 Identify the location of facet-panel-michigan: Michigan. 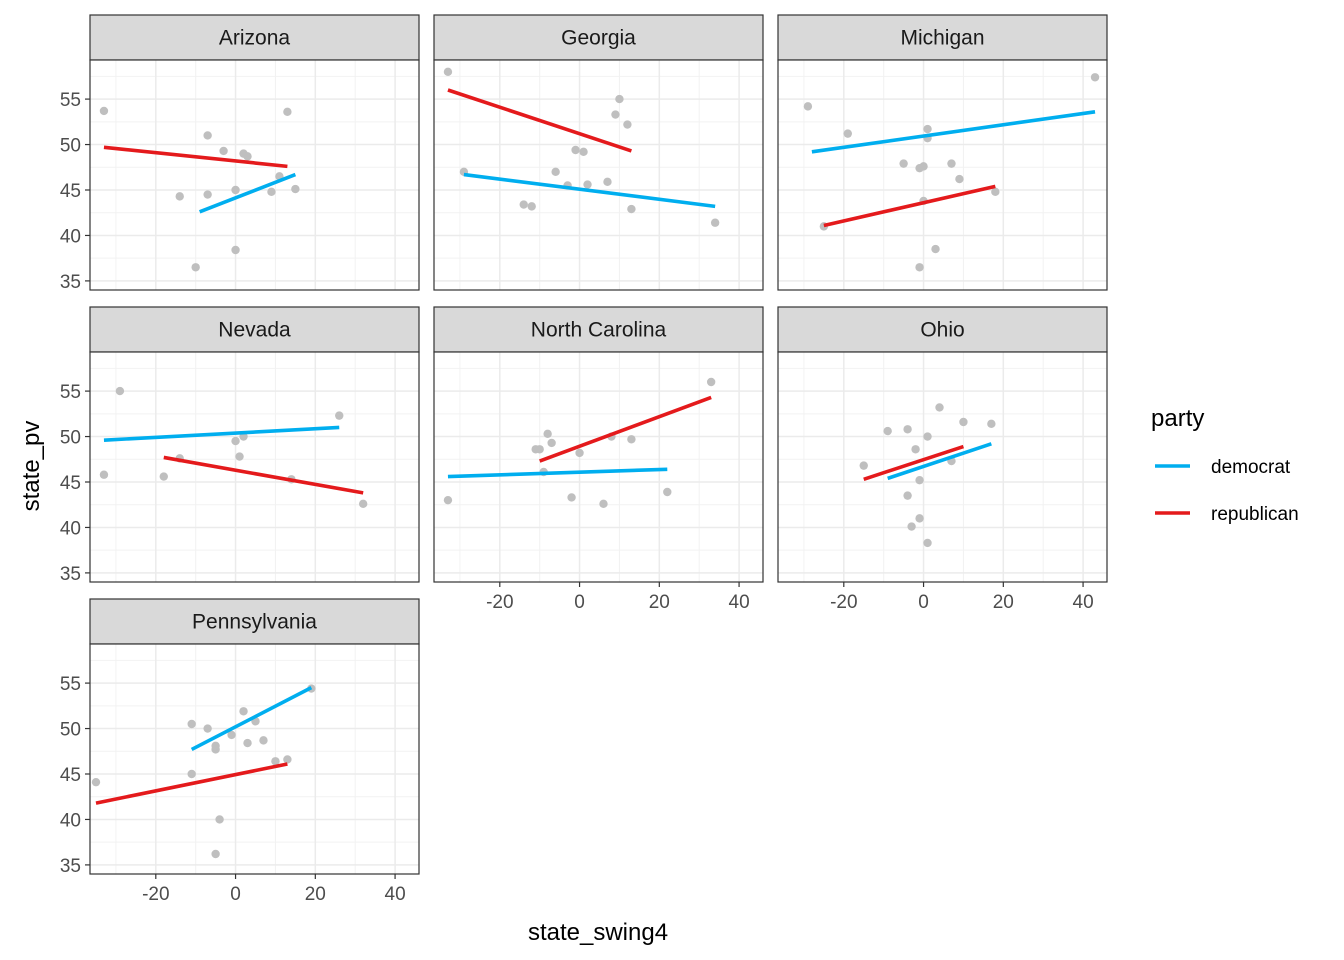
(942, 152).